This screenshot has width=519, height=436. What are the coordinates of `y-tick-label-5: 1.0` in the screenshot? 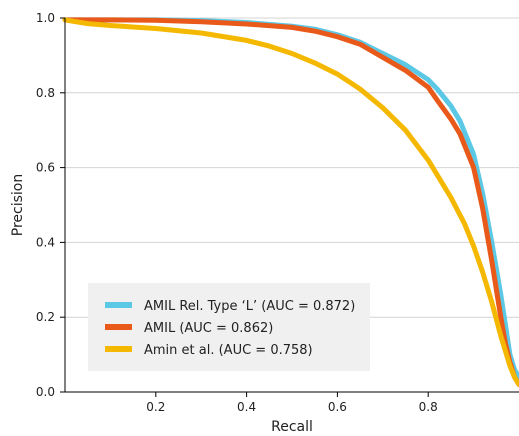 It's located at (45, 18).